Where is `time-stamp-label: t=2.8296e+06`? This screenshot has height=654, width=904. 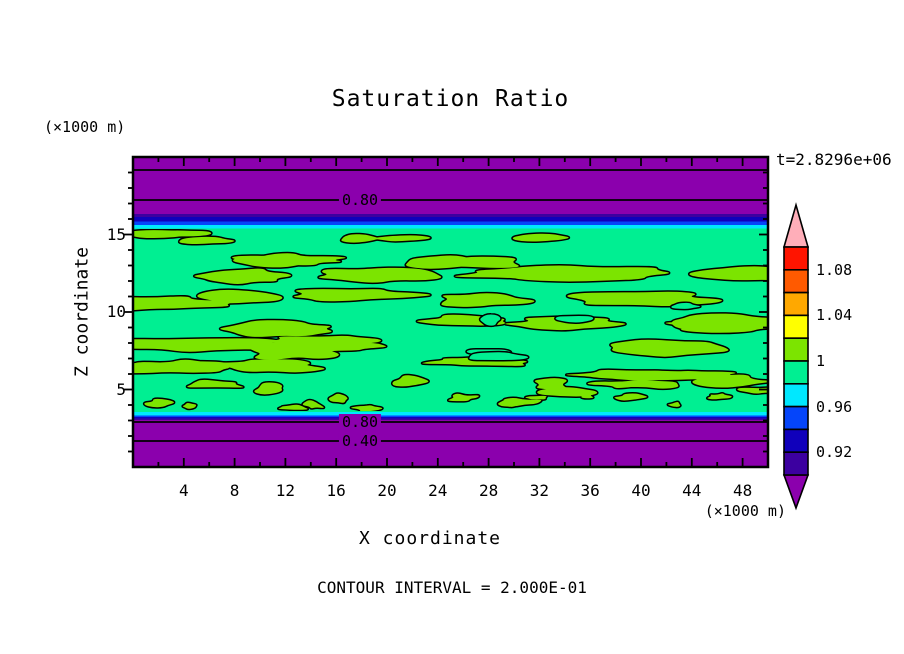
time-stamp-label: t=2.8296e+06 is located at coordinates (834, 159).